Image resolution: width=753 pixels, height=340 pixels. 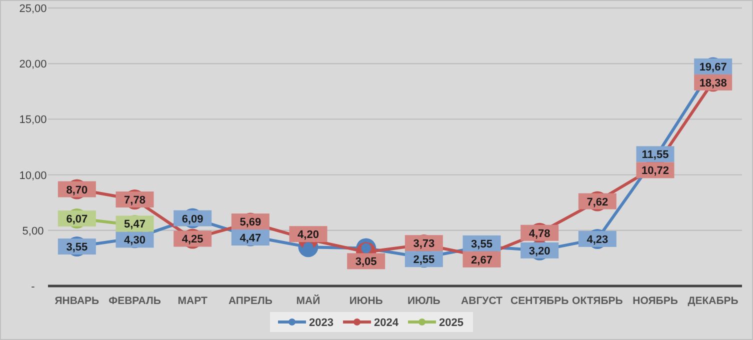 I want to click on x-tick-label: ФЕВРАЛЬ, so click(x=135, y=301).